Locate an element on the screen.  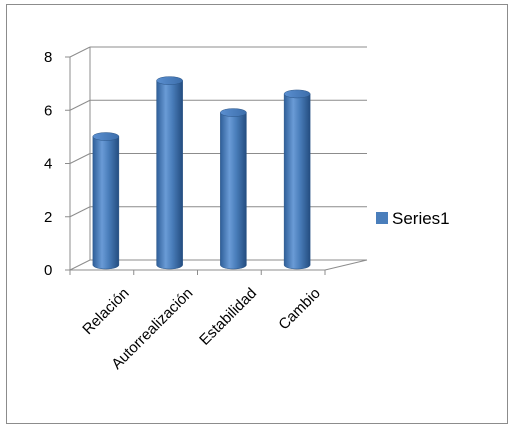
x-tick-label: Relación is located at coordinates (105, 311).